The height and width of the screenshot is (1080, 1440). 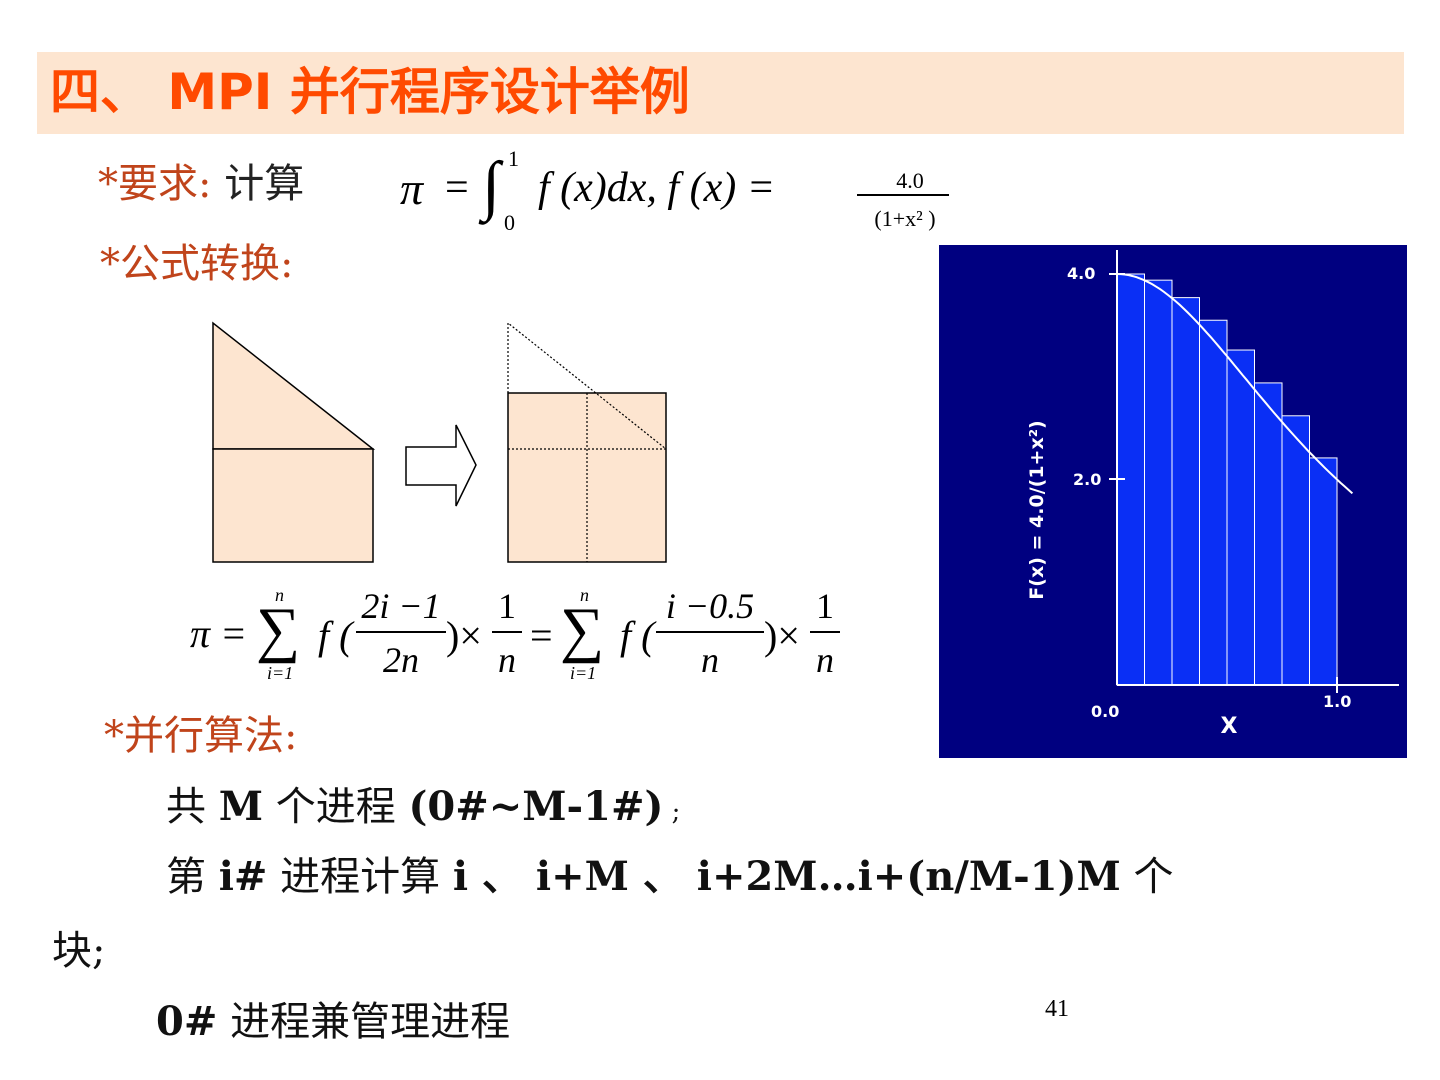 I want to click on block-assignment-line: 第 i# 进程计算 i 、 i+M 、 i+2M…i+(n/M-1)M 个, so click(x=670, y=877).